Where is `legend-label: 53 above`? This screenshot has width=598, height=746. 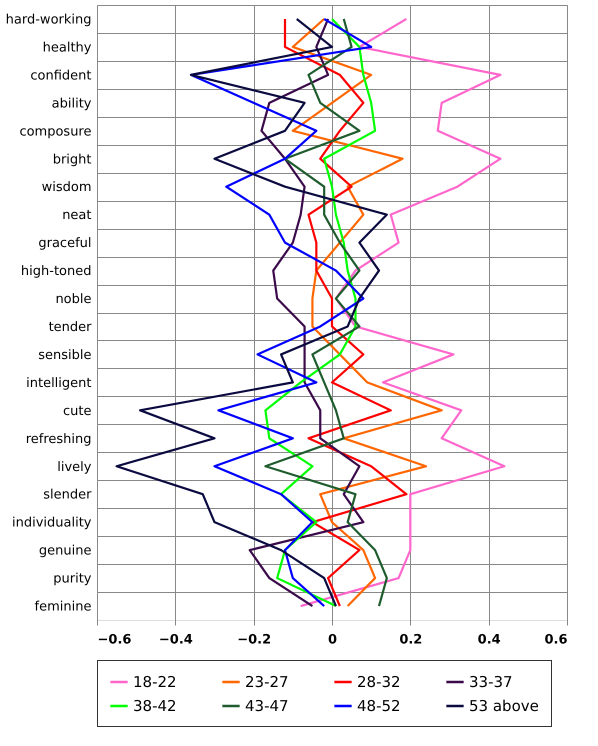
legend-label: 53 above is located at coordinates (504, 706).